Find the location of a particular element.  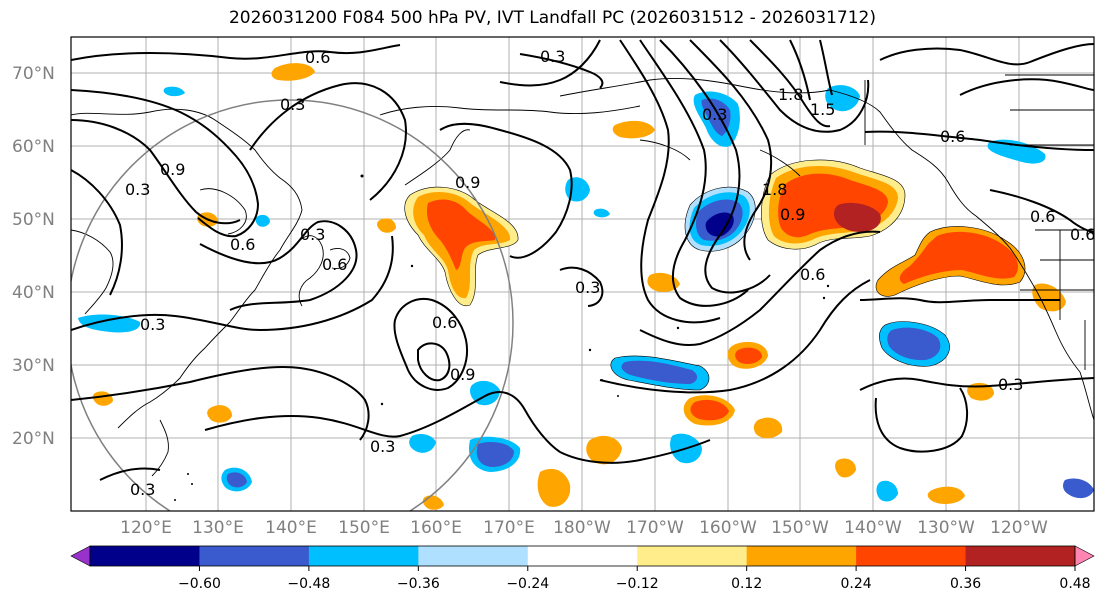

contour-label: 1.5 is located at coordinates (822, 109).